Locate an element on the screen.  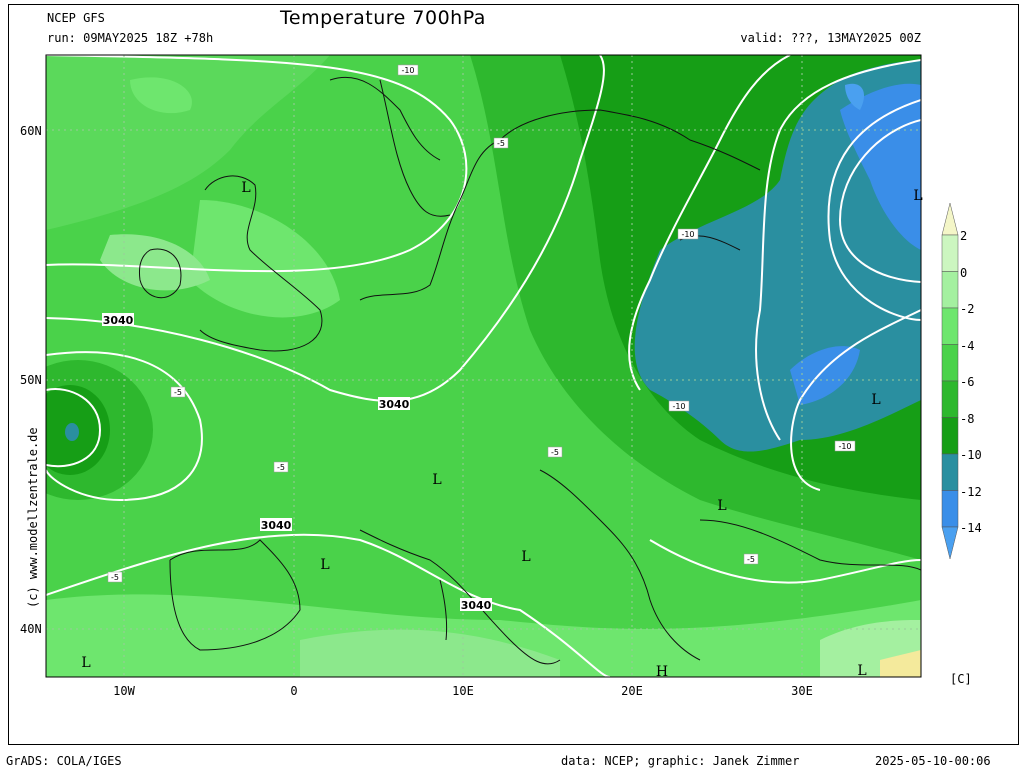
high-pressure-mark: H is located at coordinates (662, 672).